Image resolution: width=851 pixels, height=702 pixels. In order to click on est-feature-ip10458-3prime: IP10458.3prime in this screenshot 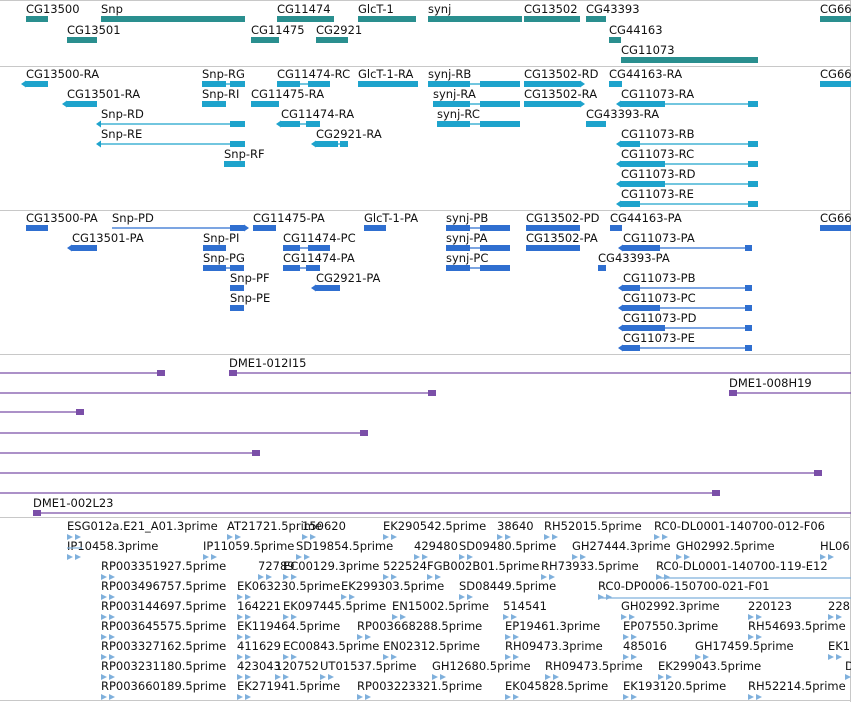, I will do `click(112, 549)`.